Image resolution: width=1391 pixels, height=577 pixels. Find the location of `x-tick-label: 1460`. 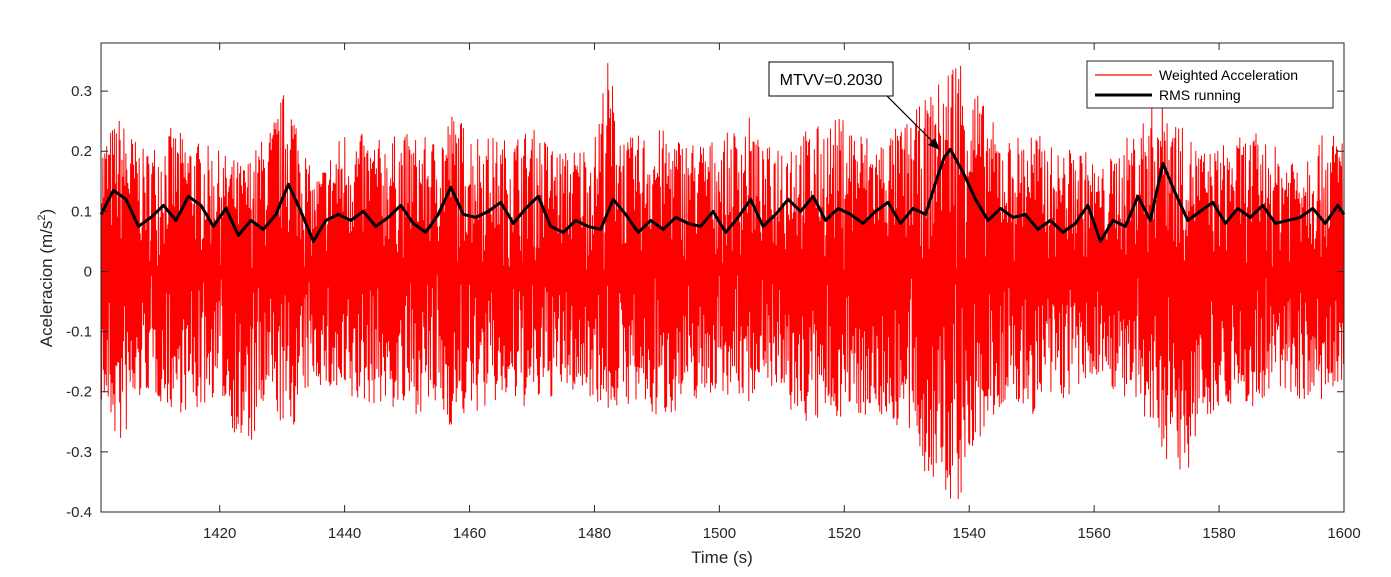

x-tick-label: 1460 is located at coordinates (469, 533).